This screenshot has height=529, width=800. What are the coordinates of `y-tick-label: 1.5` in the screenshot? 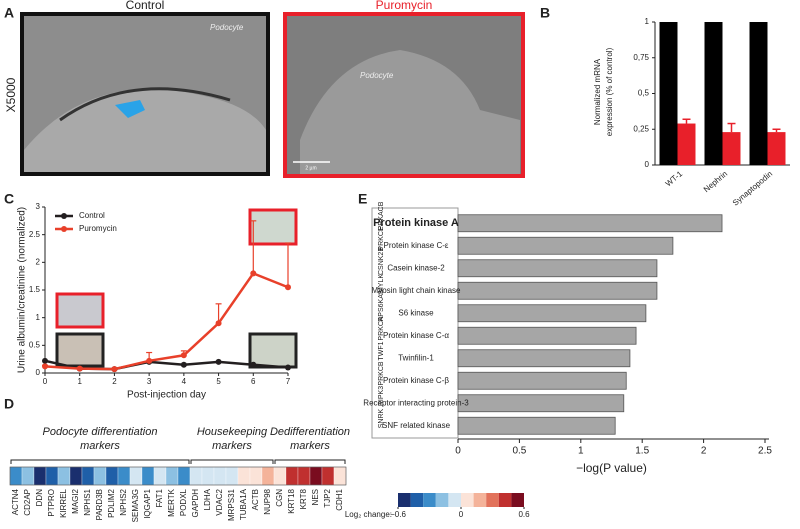 It's located at (35, 289).